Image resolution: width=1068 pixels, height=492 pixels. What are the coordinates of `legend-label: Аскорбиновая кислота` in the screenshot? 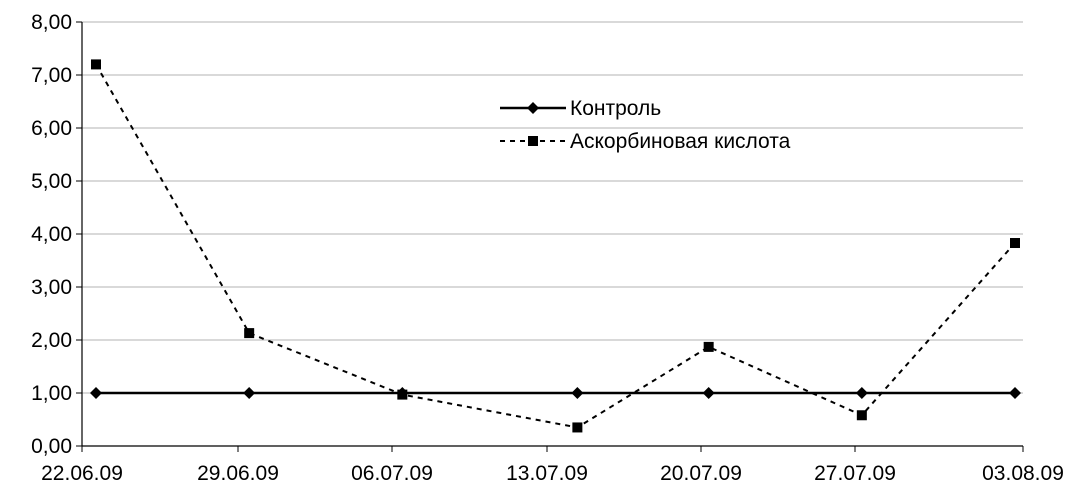 It's located at (680, 141).